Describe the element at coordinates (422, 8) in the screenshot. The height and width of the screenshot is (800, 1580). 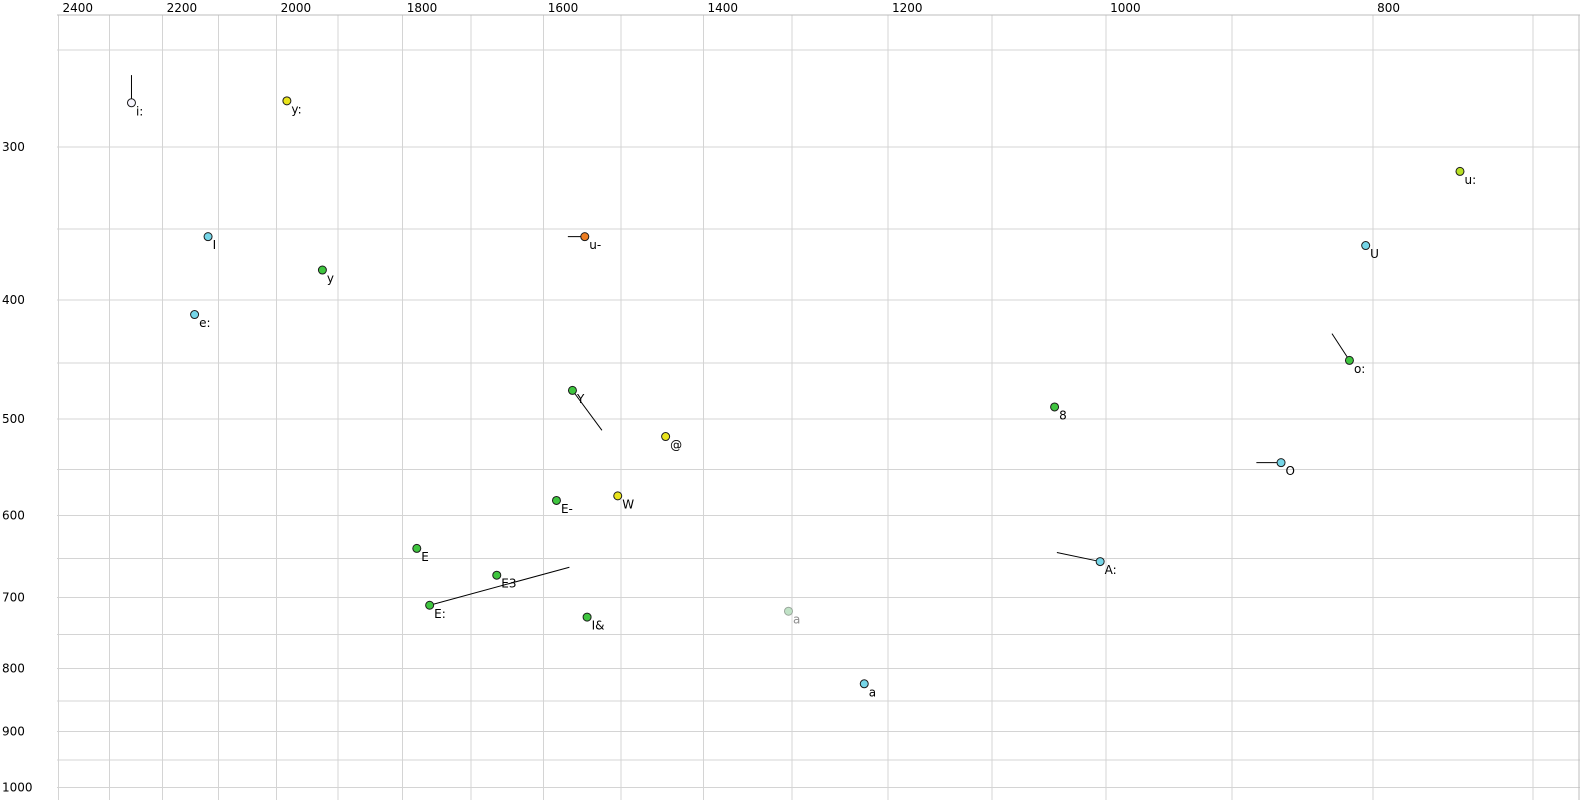
I see `x-tick-label: 1800` at that location.